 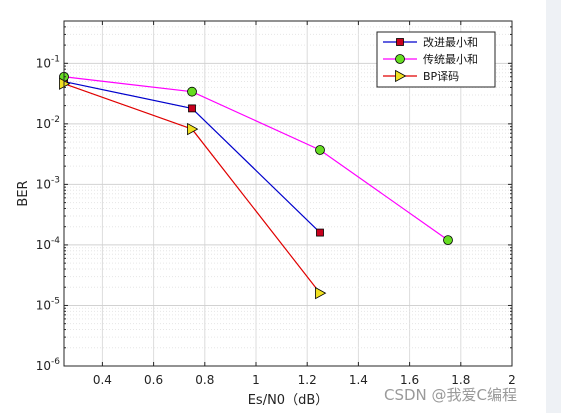 I want to click on y-tick-label: 10⁻³, so click(x=48, y=183).